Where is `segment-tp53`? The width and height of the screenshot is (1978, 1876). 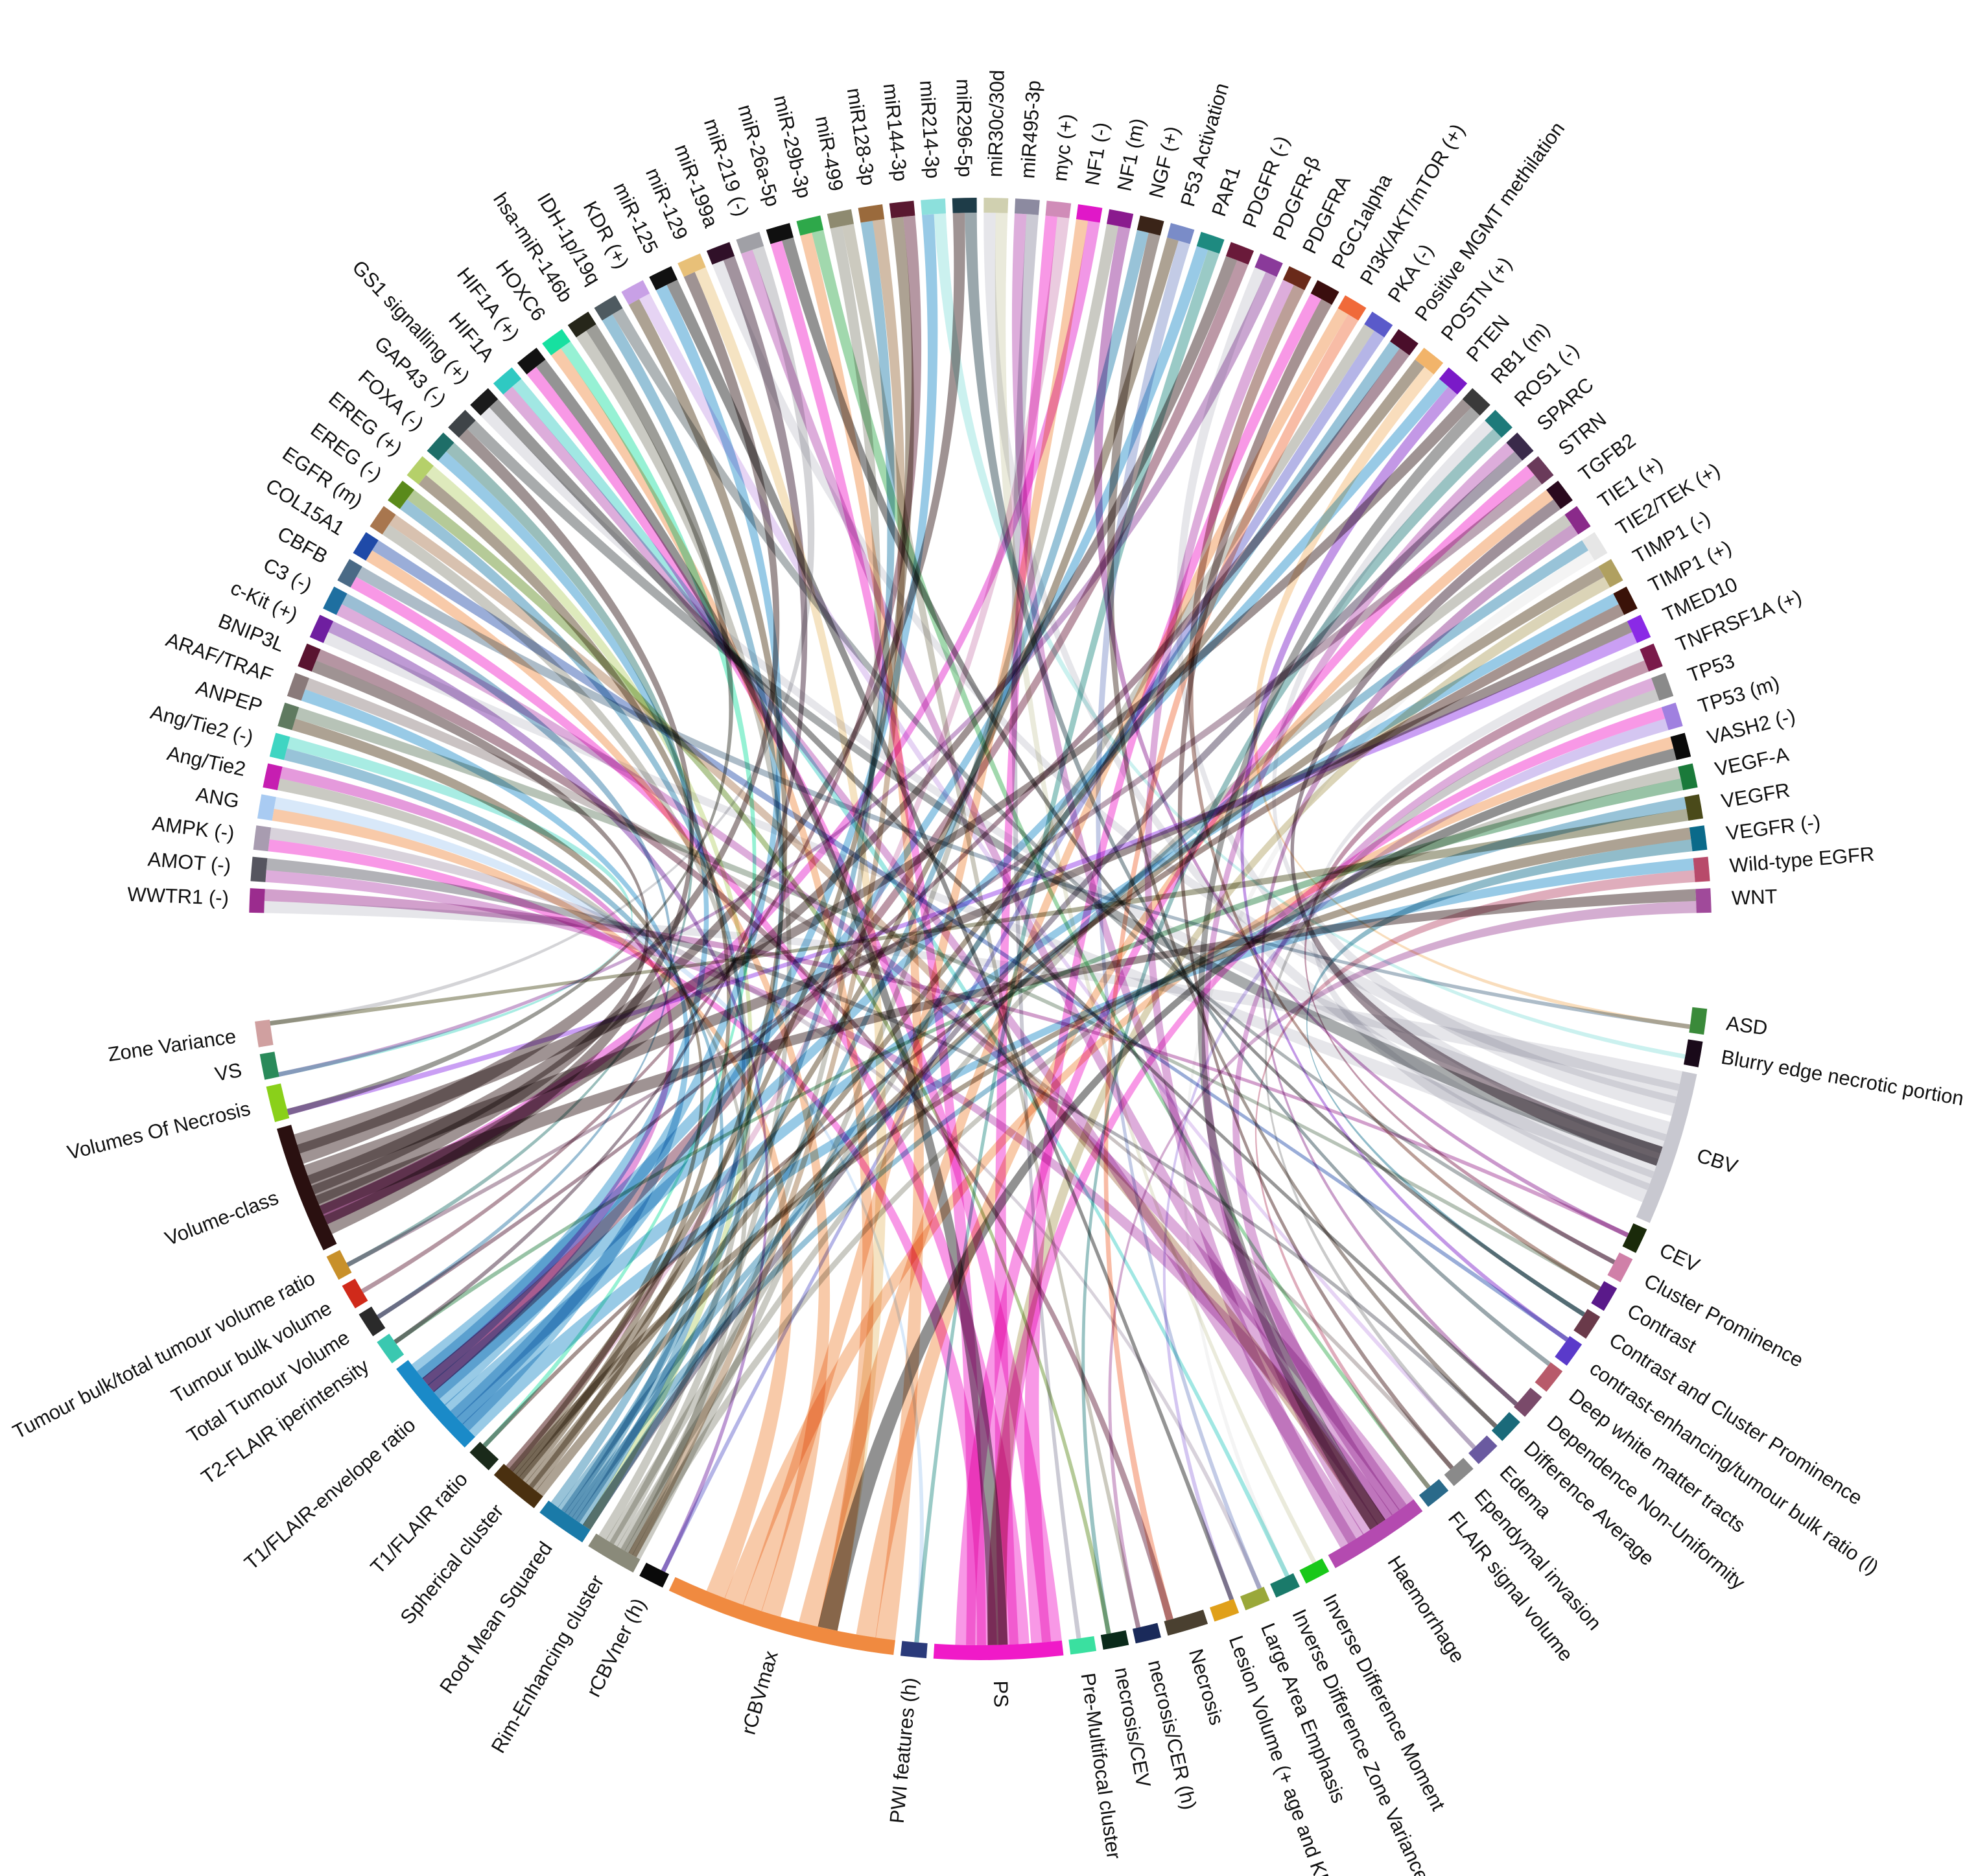
segment-tp53 is located at coordinates (1662, 687).